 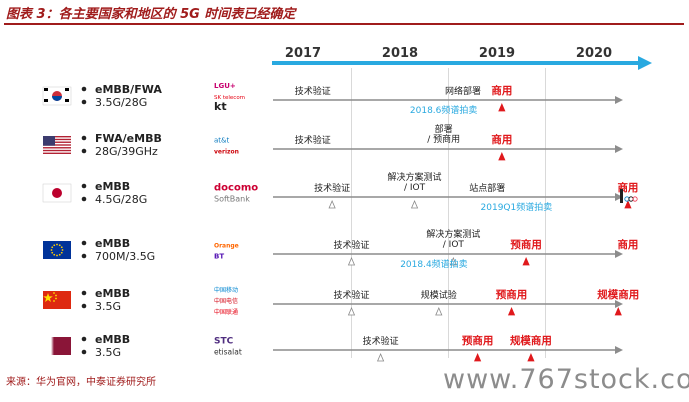 What do you see at coordinates (344, 24) in the screenshot?
I see `title-divider` at bounding box center [344, 24].